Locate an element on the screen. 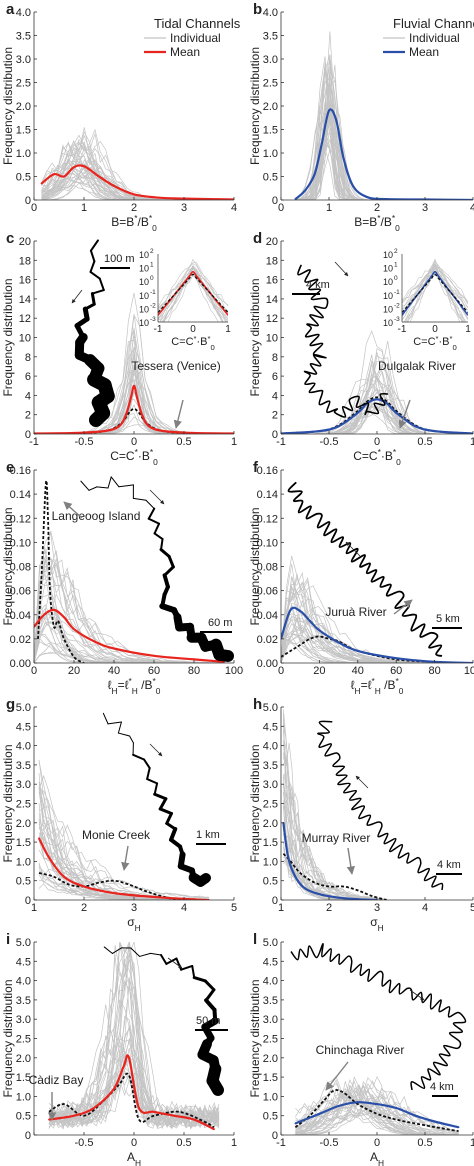  y-axis-label: Frequency distribution is located at coordinates (8, 337).